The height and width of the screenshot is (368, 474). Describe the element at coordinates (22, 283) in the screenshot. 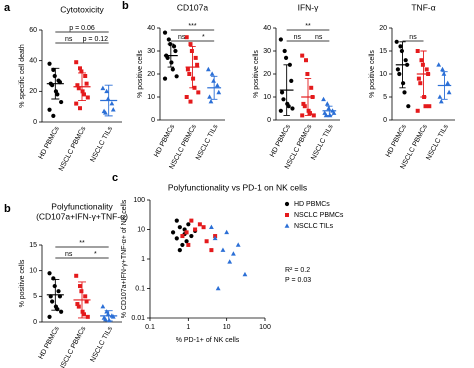

I see `y-axis-label: % positive cells` at that location.